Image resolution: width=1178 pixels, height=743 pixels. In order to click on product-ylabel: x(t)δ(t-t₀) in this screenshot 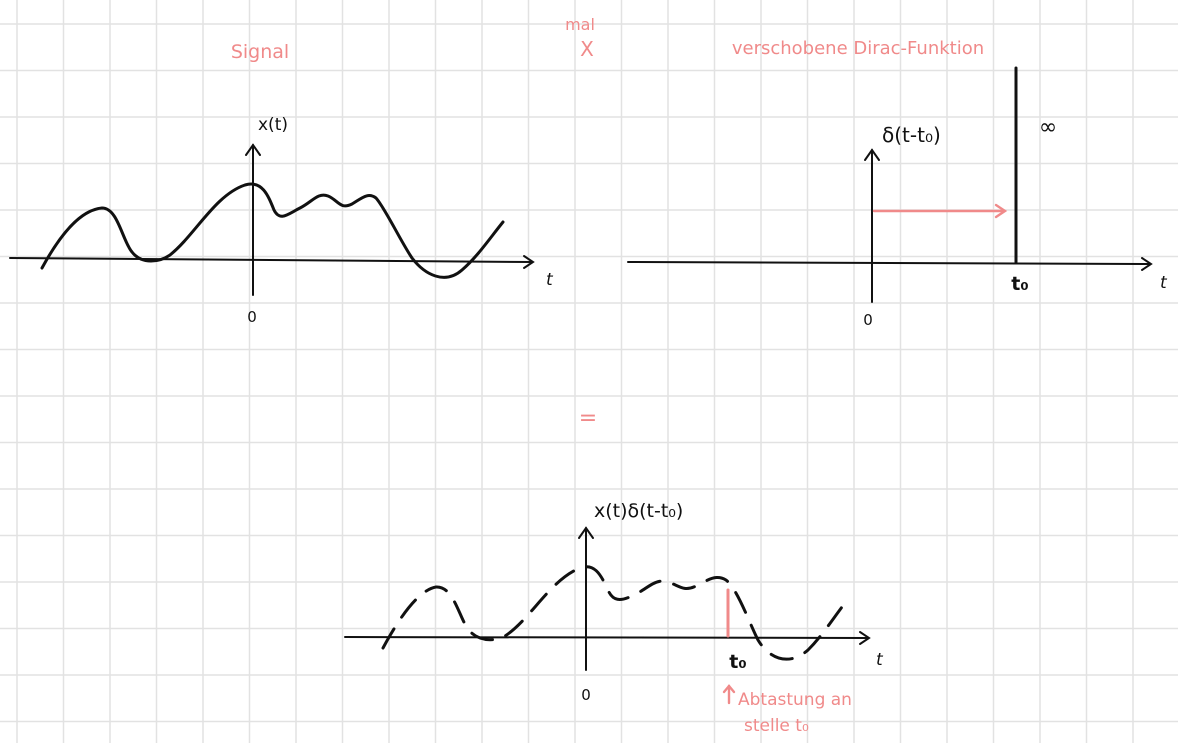, I will do `click(638, 511)`.